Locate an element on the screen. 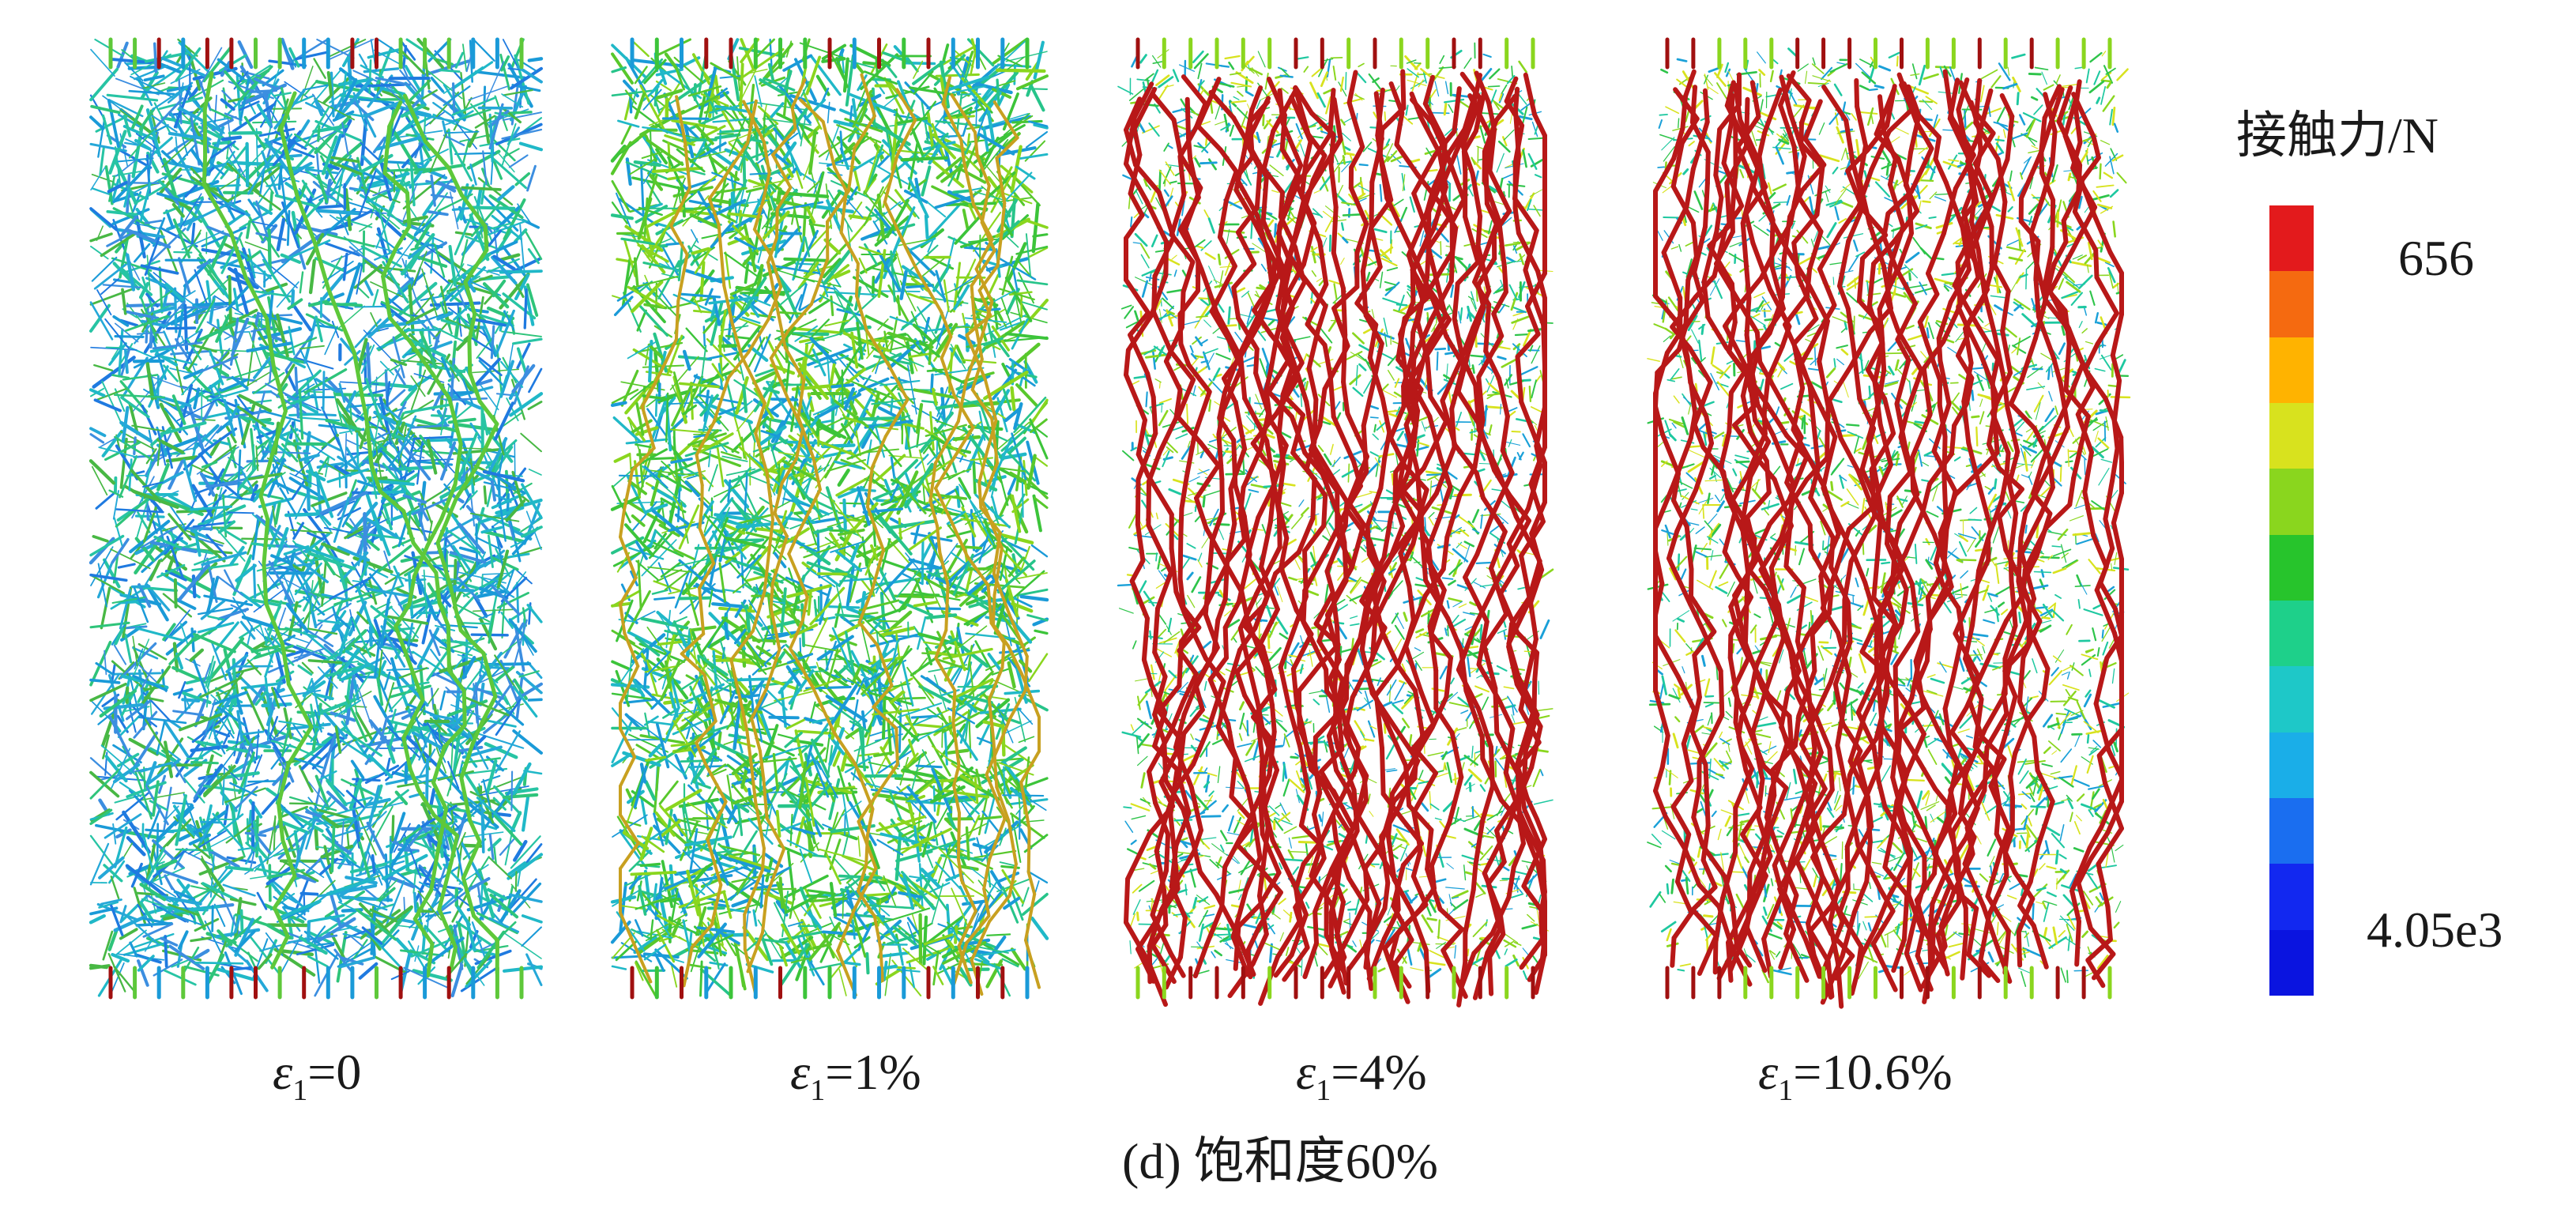 The width and height of the screenshot is (2576, 1209). colorbar is located at coordinates (2291, 600).